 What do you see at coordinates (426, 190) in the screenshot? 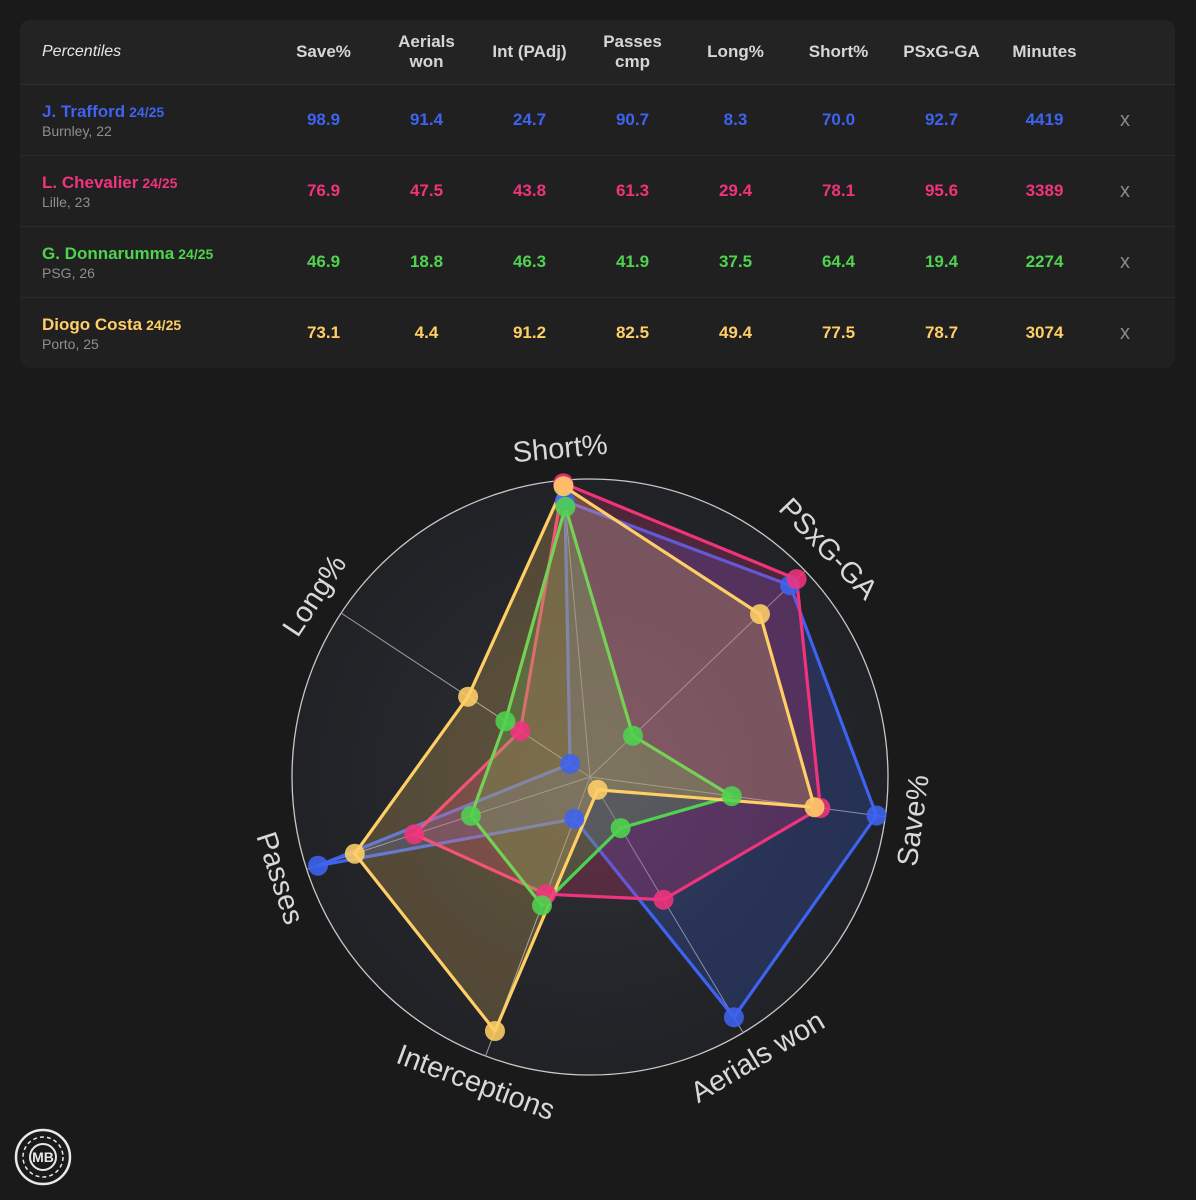
I see `stat-value: 47.5` at bounding box center [426, 190].